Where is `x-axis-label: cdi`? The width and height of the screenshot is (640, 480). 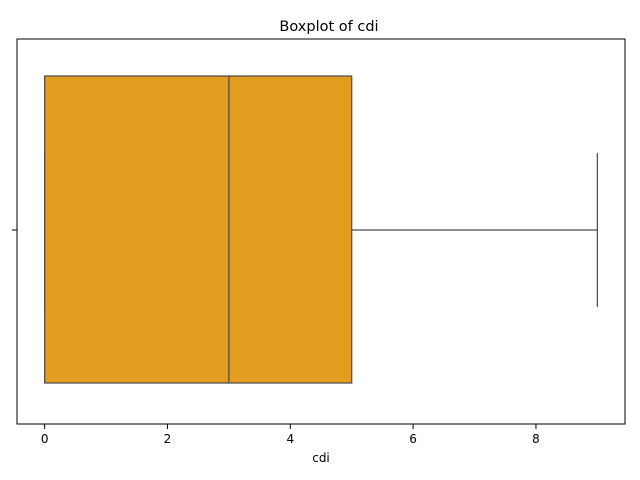
x-axis-label: cdi is located at coordinates (321, 458).